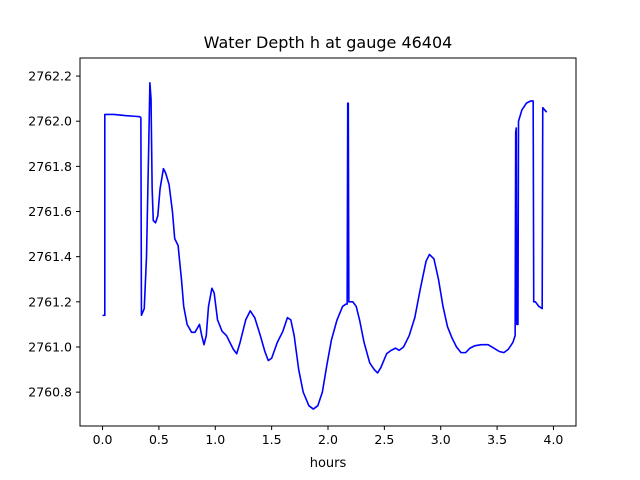 This screenshot has height=480, width=640. Describe the element at coordinates (50, 211) in the screenshot. I see `y-tick-label: 2761.6` at that location.